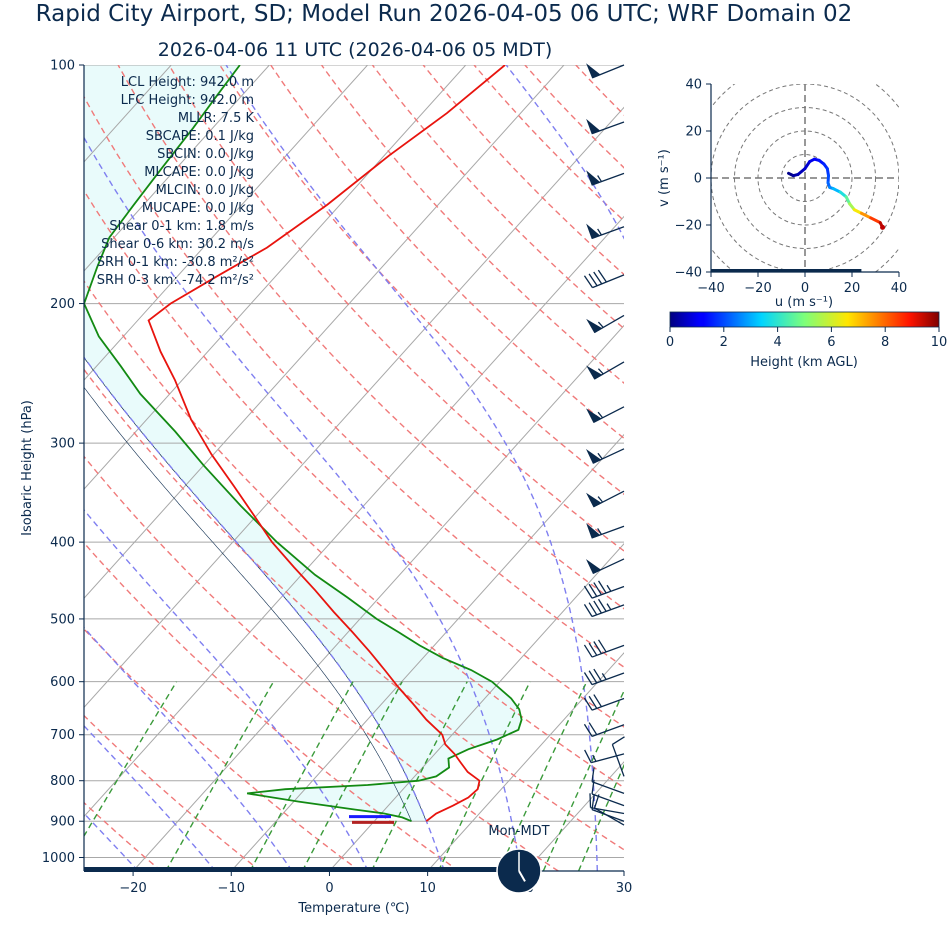 The height and width of the screenshot is (936, 948). What do you see at coordinates (187, 82) in the screenshot?
I see `stat-line: LCL Height: 942.0 m` at bounding box center [187, 82].